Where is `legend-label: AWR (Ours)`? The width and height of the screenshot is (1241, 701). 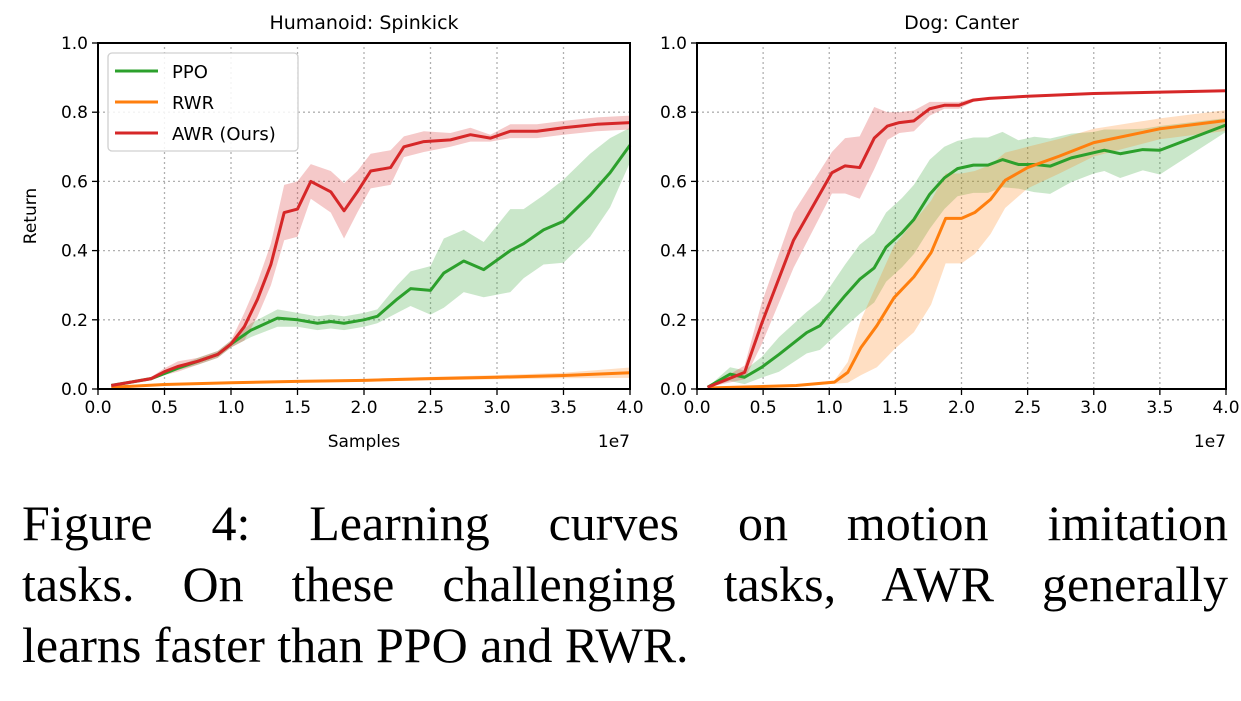 legend-label: AWR (Ours) is located at coordinates (224, 134).